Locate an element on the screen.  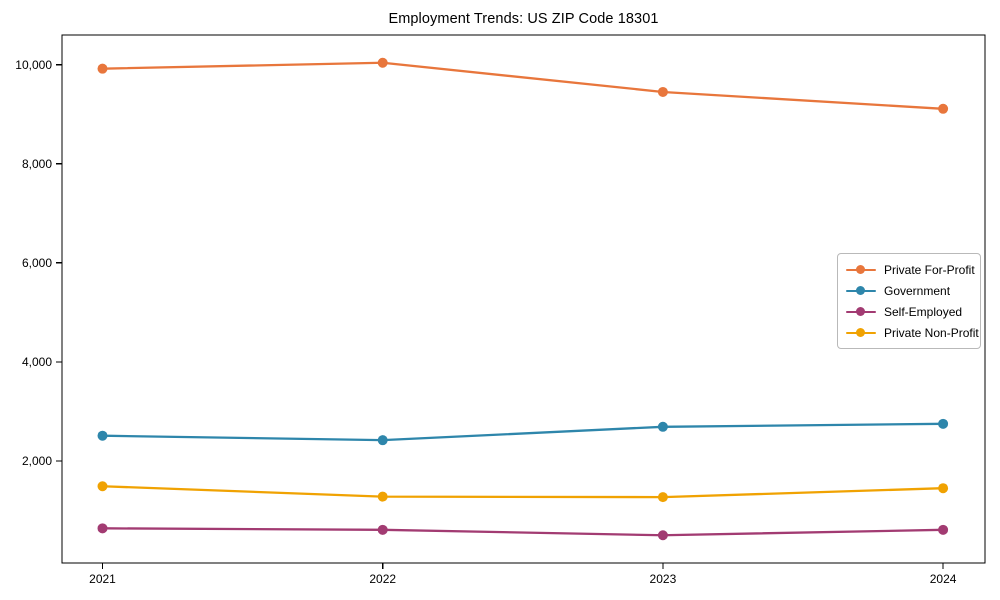
legend-label-private-non-profit: Private Non-Profit is located at coordinates (931, 332).